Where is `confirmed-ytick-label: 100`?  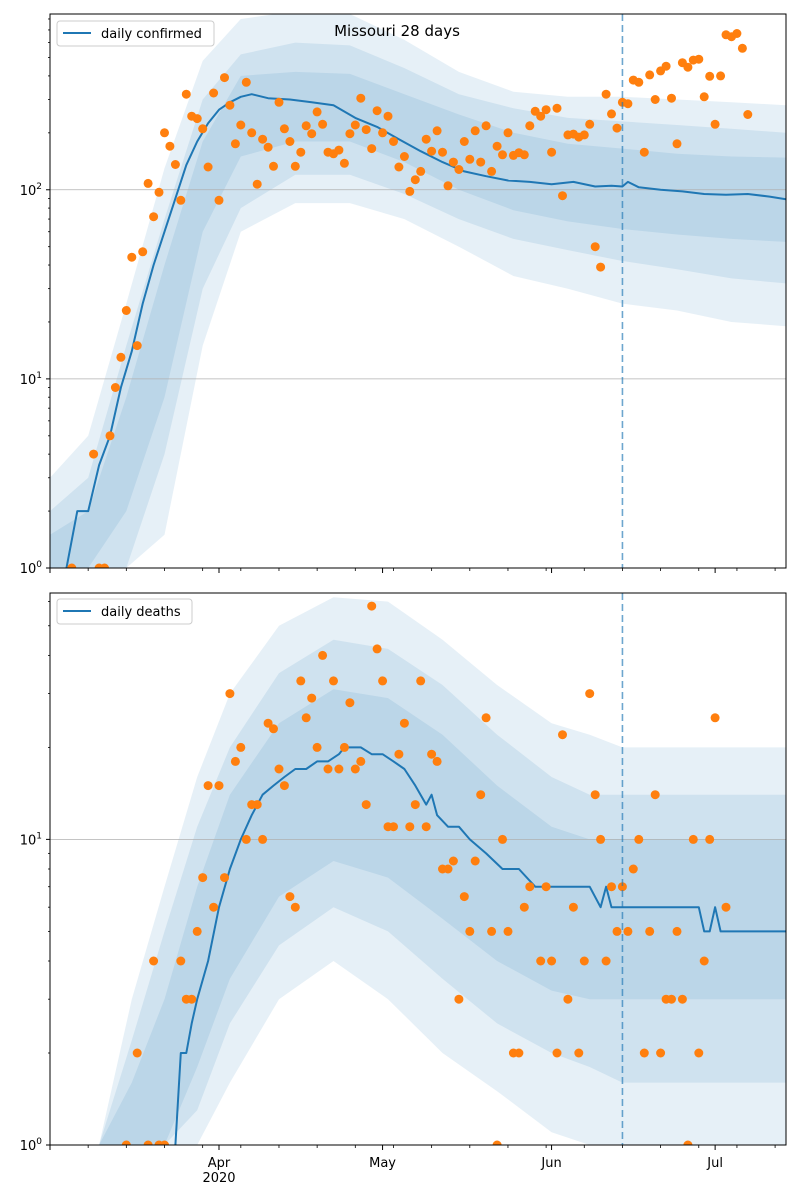 confirmed-ytick-label: 100 is located at coordinates (31, 568).